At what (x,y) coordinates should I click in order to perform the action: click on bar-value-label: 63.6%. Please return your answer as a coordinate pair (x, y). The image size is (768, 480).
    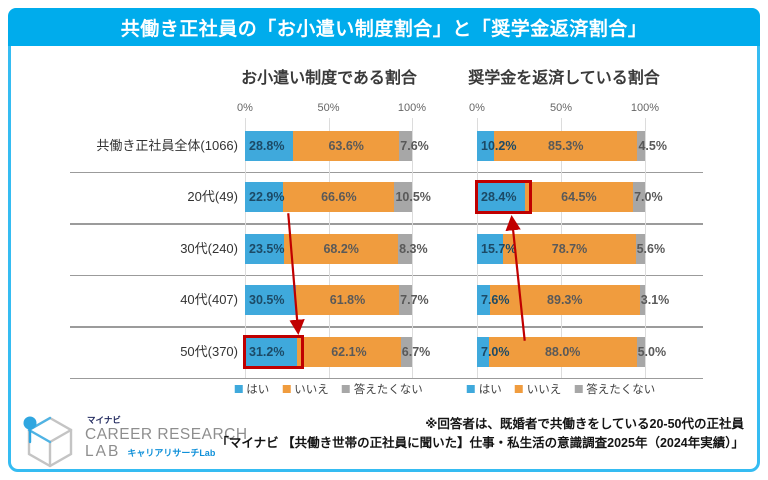
    Looking at the image, I should click on (346, 145).